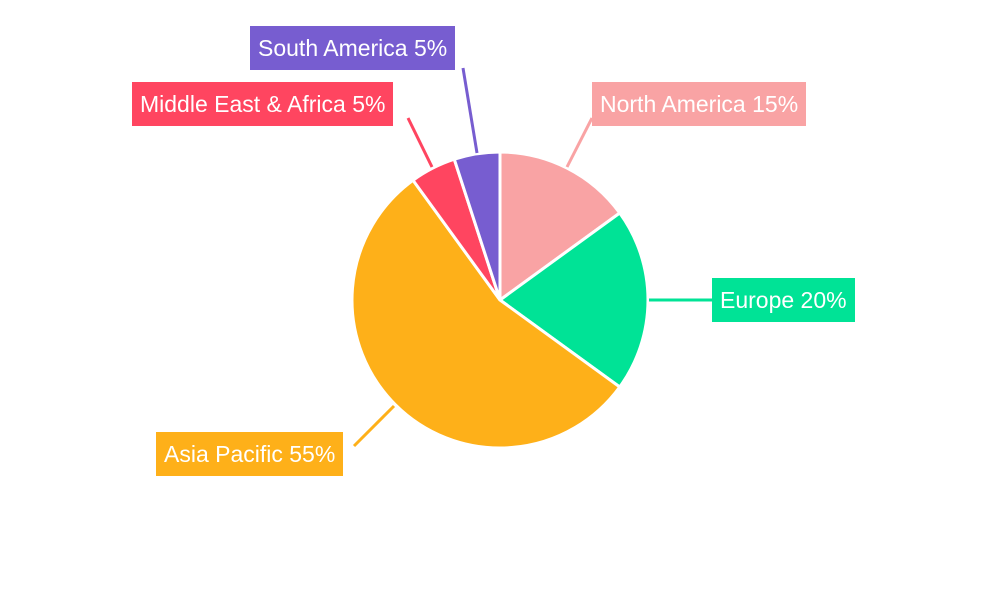 Image resolution: width=1000 pixels, height=600 pixels. What do you see at coordinates (783, 300) in the screenshot?
I see `data-label: Europe 20%` at bounding box center [783, 300].